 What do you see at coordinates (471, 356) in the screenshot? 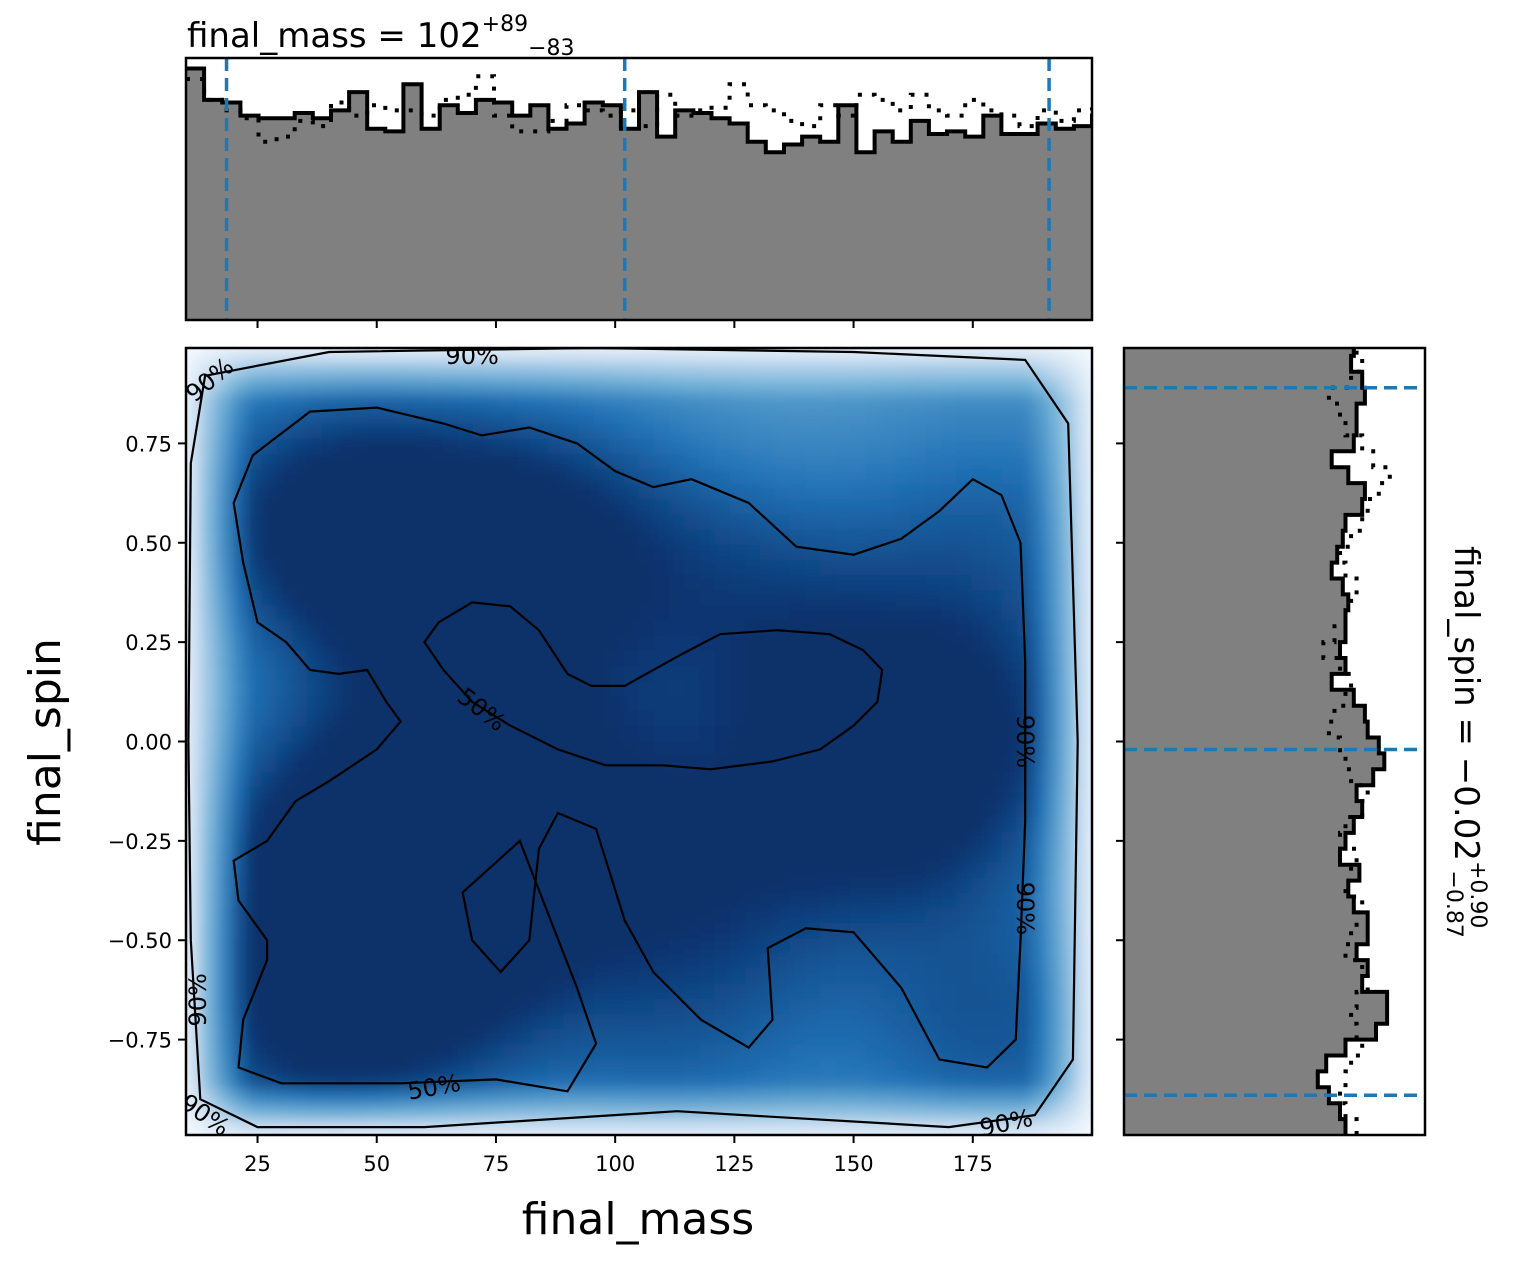
I see `contour-label: 90%` at bounding box center [471, 356].